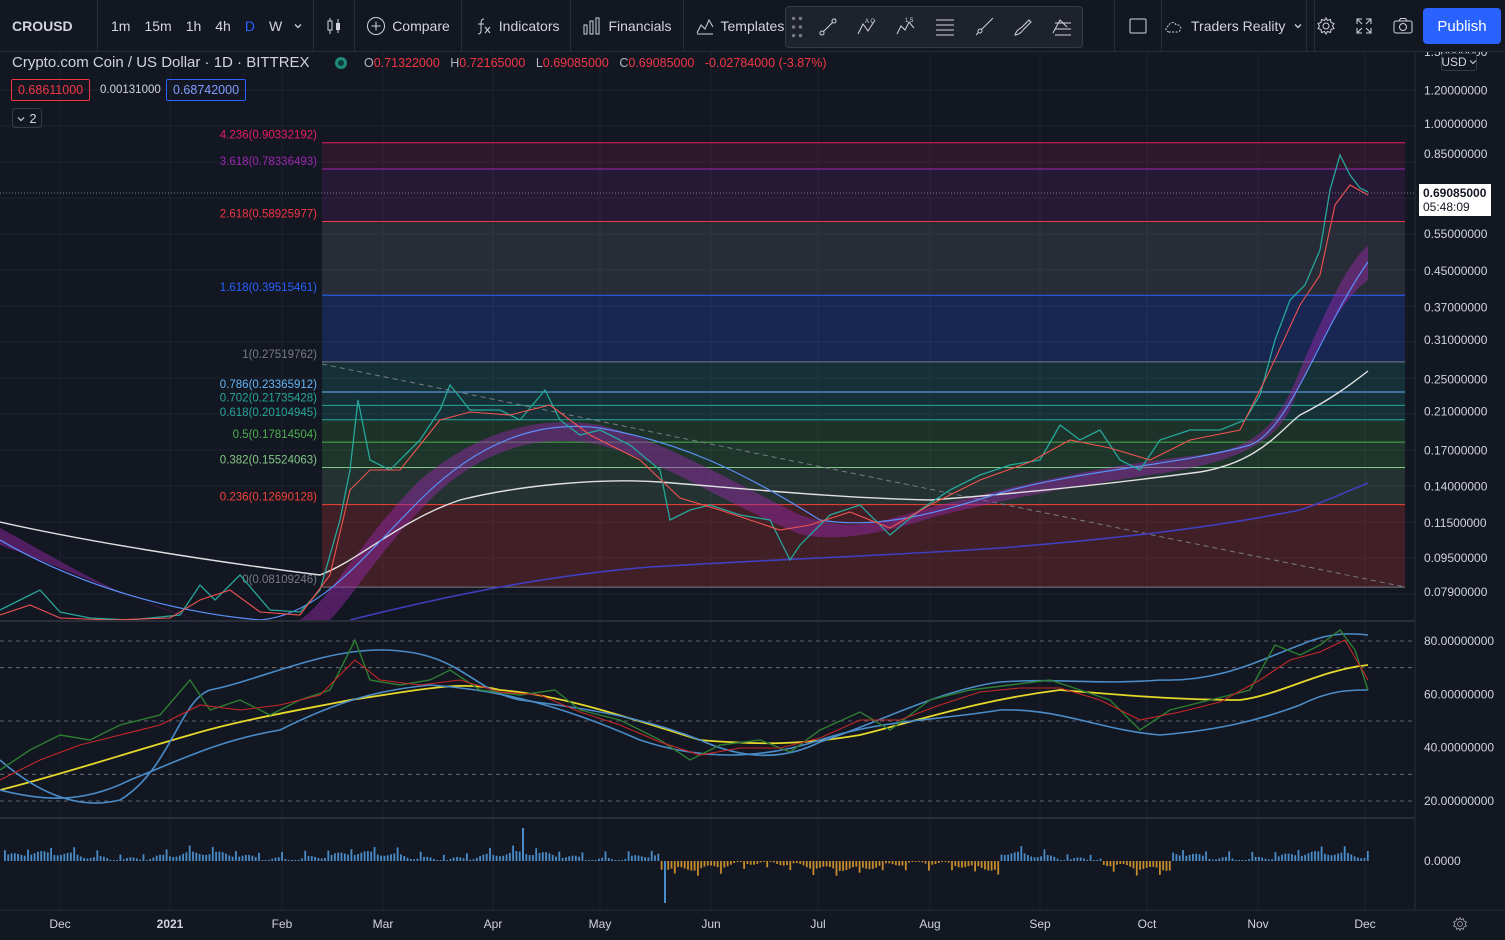 The width and height of the screenshot is (1505, 940). I want to click on templates-button: Templates, so click(740, 26).